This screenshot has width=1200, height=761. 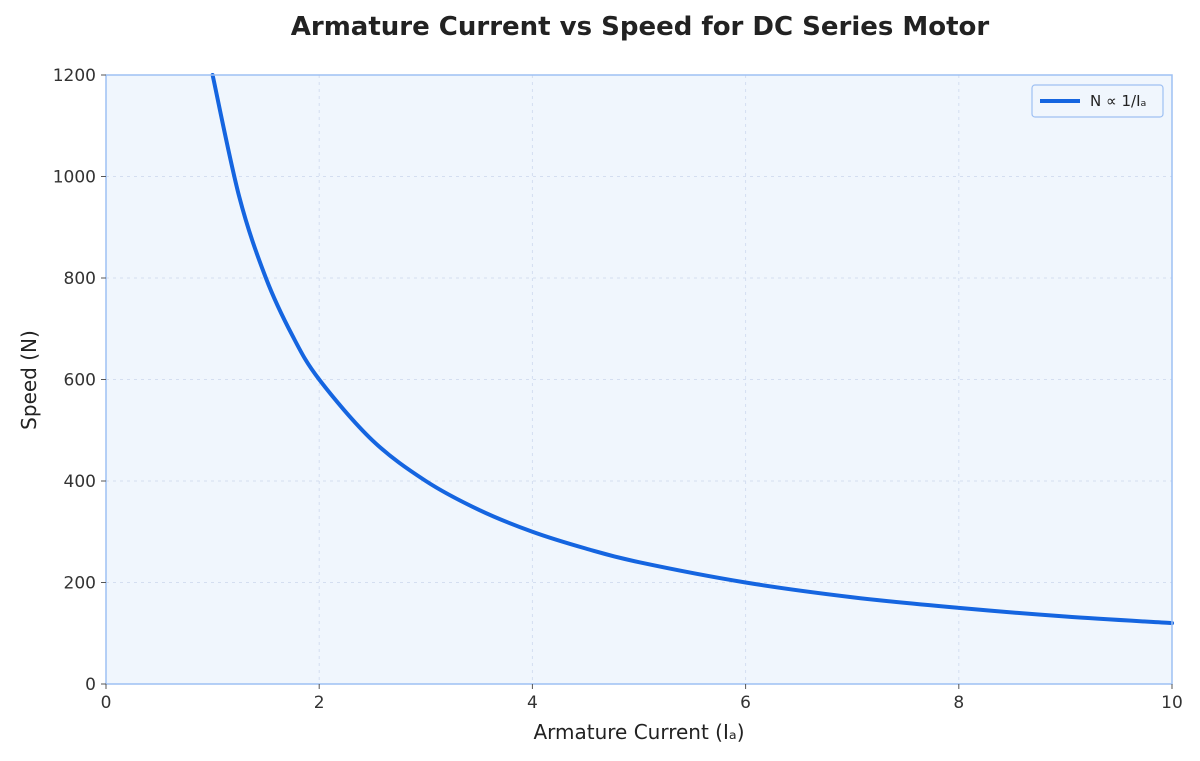 What do you see at coordinates (29, 380) in the screenshot?
I see `y-axis-label: Speed (N)` at bounding box center [29, 380].